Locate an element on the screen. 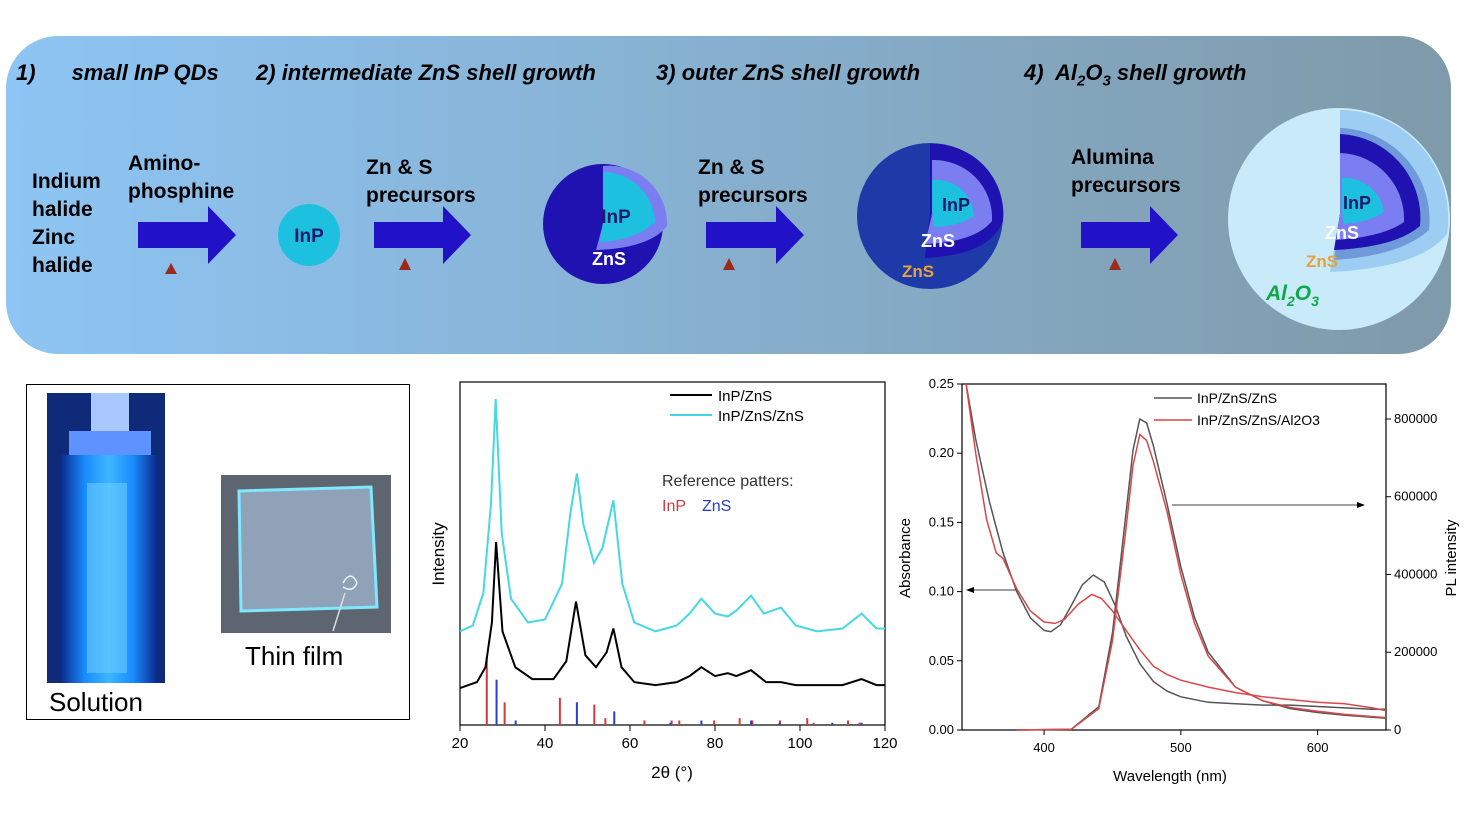 This screenshot has width=1465, height=825. solution-cuvette-photo is located at coordinates (106, 538).